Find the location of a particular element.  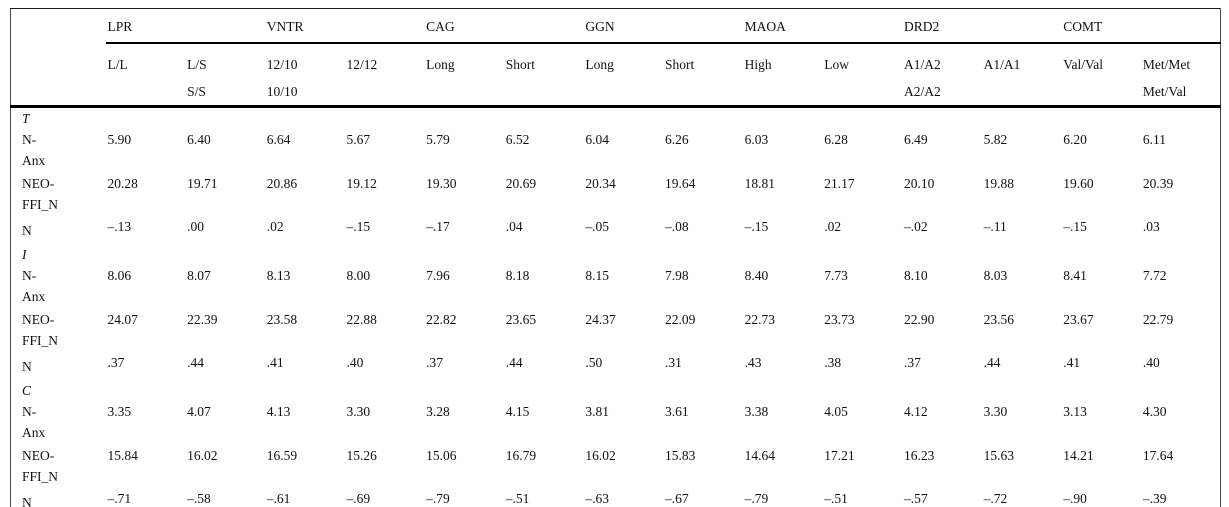

value-cell: 19.12 is located at coordinates (361, 183).